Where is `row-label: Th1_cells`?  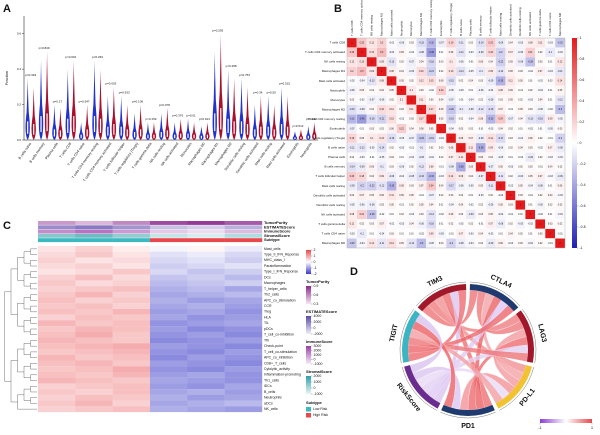
row-label: Th1_cells is located at coordinates (271, 380).